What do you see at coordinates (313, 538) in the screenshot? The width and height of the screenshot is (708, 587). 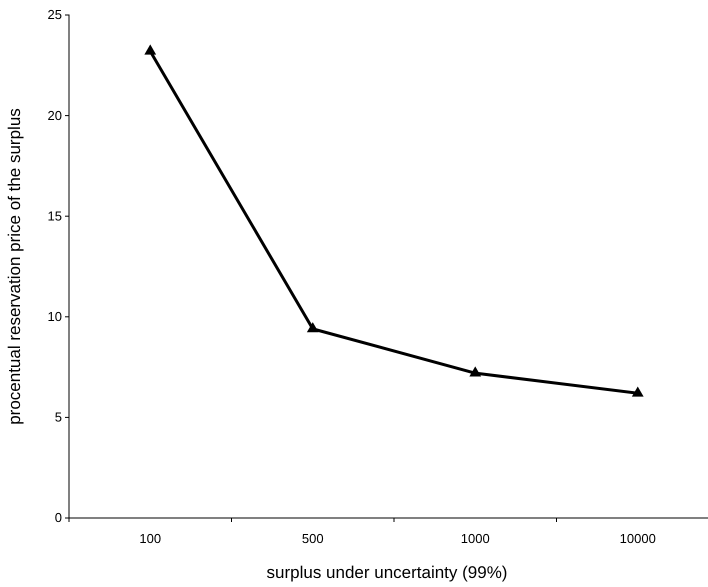 I see `x-tick-label: 500` at bounding box center [313, 538].